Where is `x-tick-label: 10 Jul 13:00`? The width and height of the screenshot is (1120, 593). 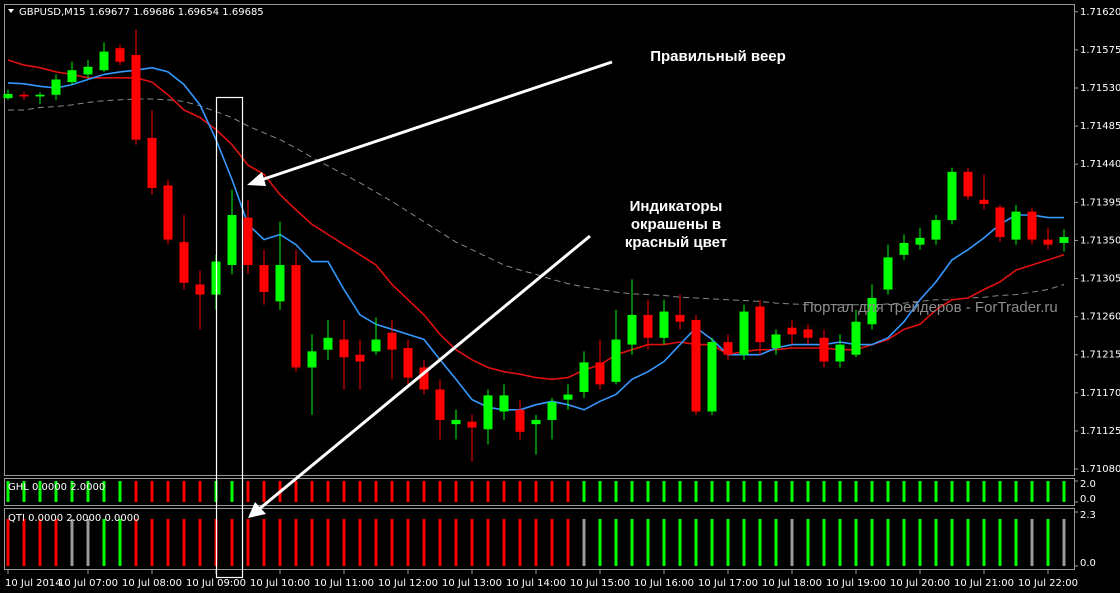 x-tick-label: 10 Jul 13:00 is located at coordinates (472, 583).